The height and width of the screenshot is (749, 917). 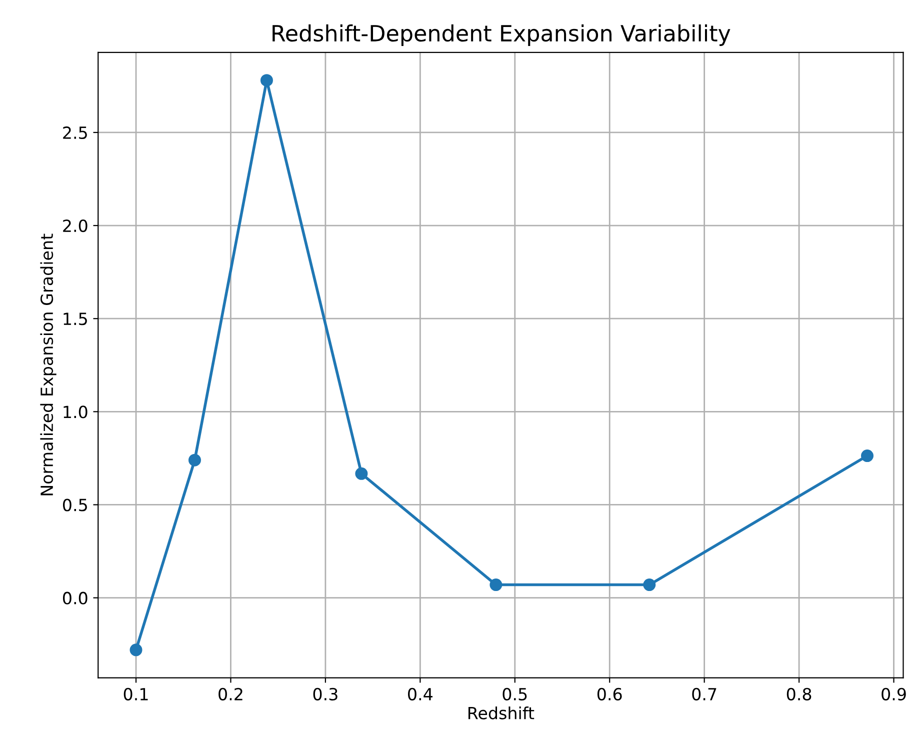 I want to click on x-tick-label: 0.7, so click(x=704, y=694).